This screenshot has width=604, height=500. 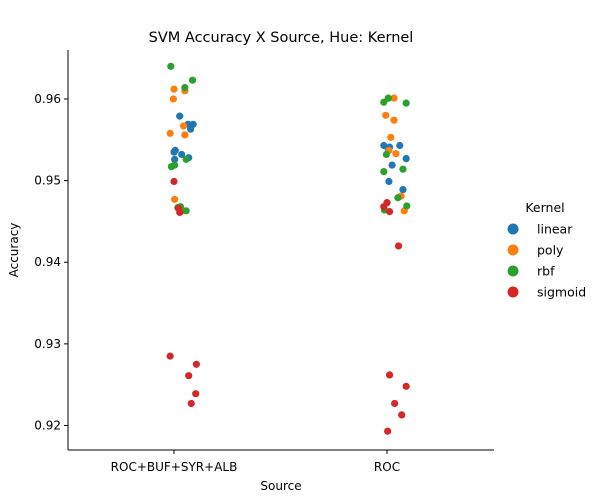 What do you see at coordinates (47, 99) in the screenshot?
I see `y-tick-label: 0.96` at bounding box center [47, 99].